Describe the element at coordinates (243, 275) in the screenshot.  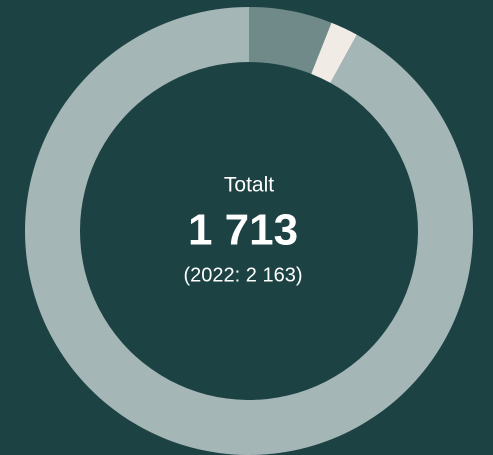
I see `center-note: (2022: 2 163)` at that location.